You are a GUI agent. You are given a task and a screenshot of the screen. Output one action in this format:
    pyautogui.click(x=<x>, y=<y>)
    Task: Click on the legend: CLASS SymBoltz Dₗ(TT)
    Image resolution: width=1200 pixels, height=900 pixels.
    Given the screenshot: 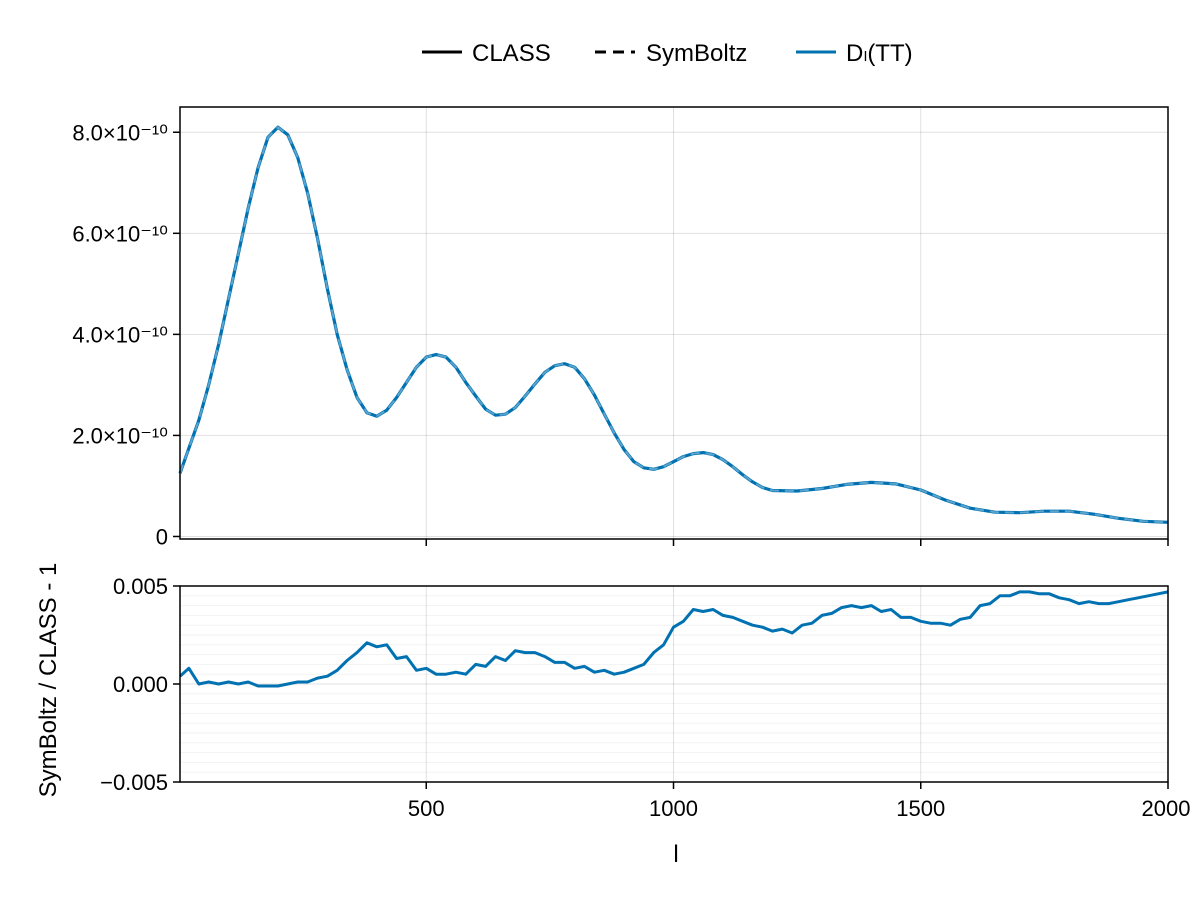 What is the action you would take?
    pyautogui.click(x=667, y=53)
    